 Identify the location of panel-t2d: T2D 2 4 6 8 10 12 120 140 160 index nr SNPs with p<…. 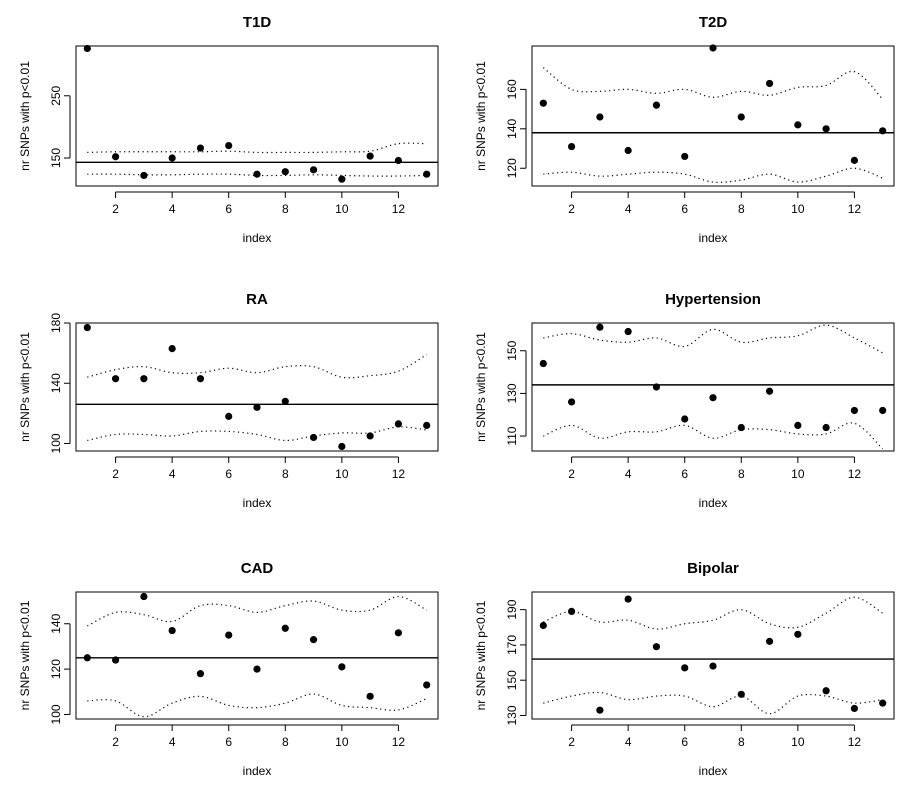
(684, 129).